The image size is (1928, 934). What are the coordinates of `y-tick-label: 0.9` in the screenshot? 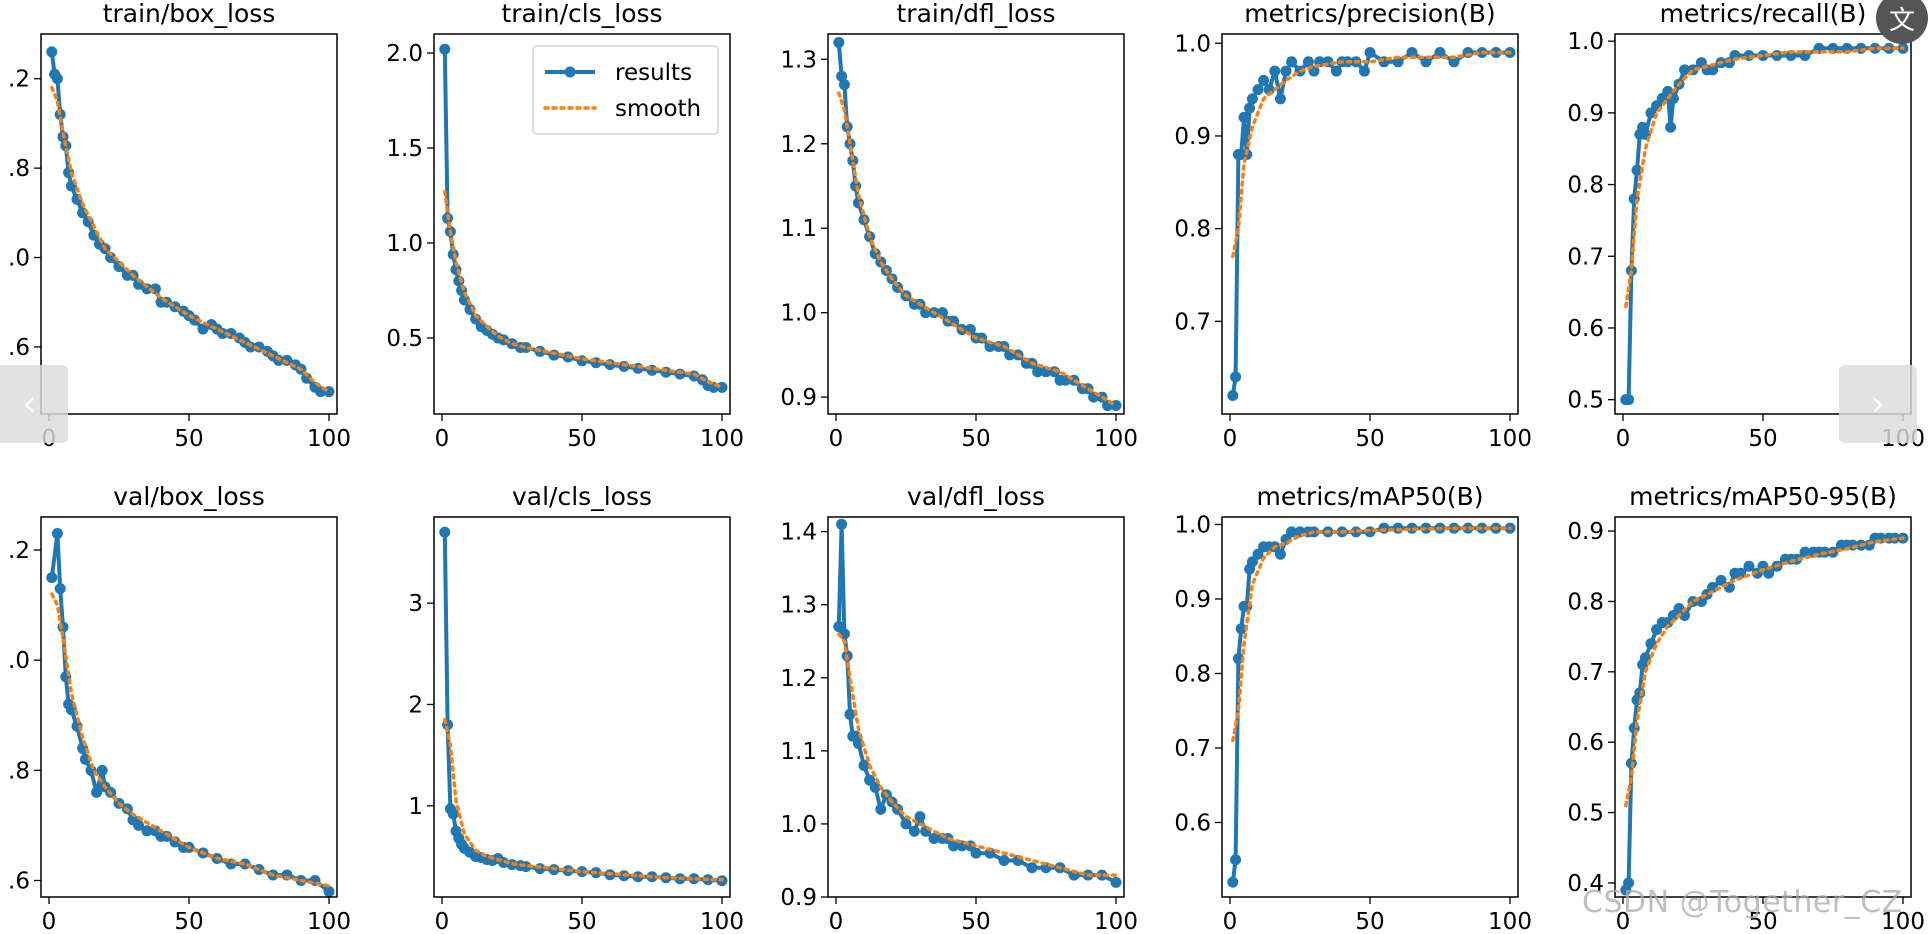 It's located at (1192, 137).